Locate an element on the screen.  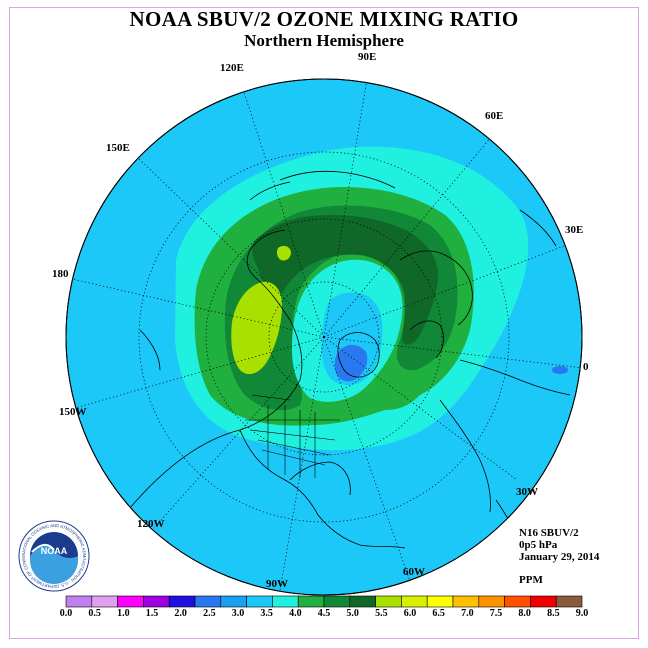
colorbar-tick-label: 7.5 is located at coordinates (496, 613).